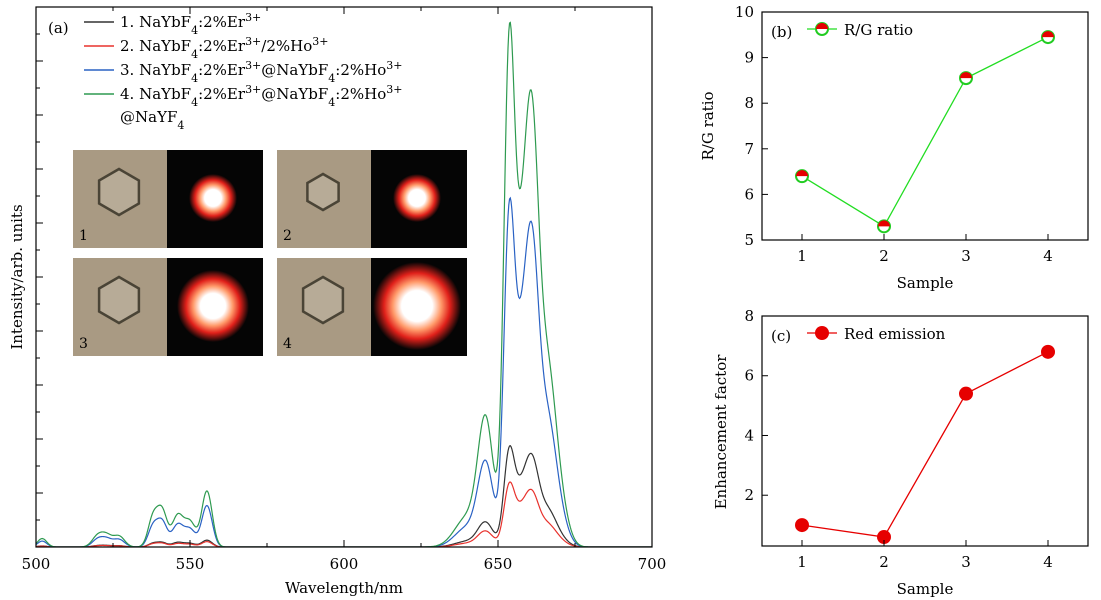  What do you see at coordinates (925, 589) in the screenshot?
I see `x-axis-title-c: Sample` at bounding box center [925, 589].